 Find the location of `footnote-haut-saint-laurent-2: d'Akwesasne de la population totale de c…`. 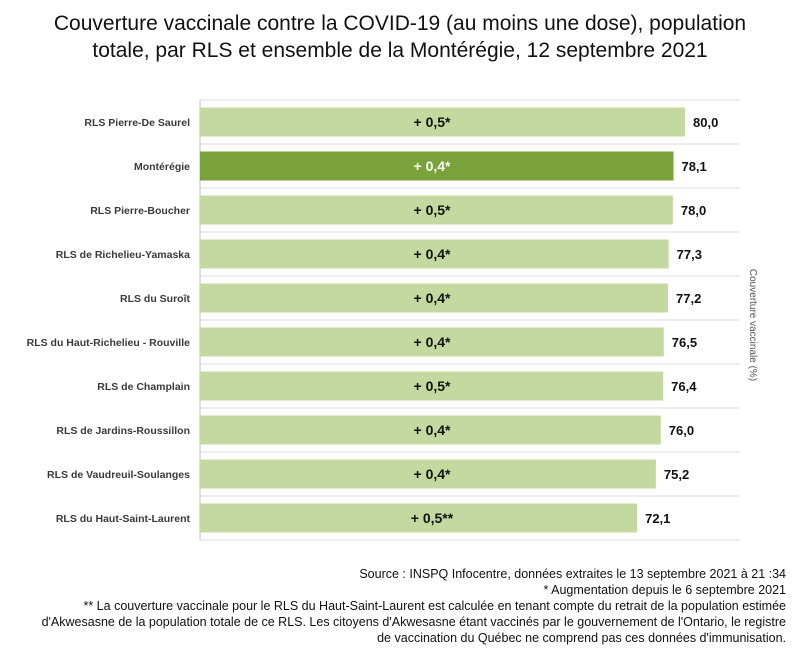

footnote-haut-saint-laurent-2: d'Akwesasne de la population totale de c… is located at coordinates (413, 622).